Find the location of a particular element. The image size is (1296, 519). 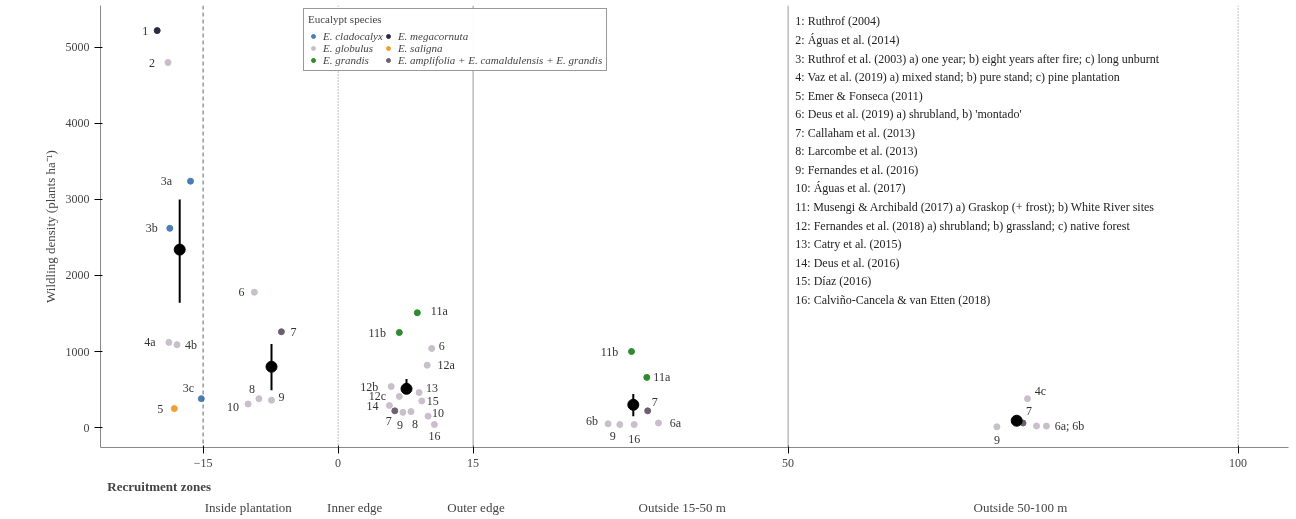

annotation: 12a is located at coordinates (446, 365).